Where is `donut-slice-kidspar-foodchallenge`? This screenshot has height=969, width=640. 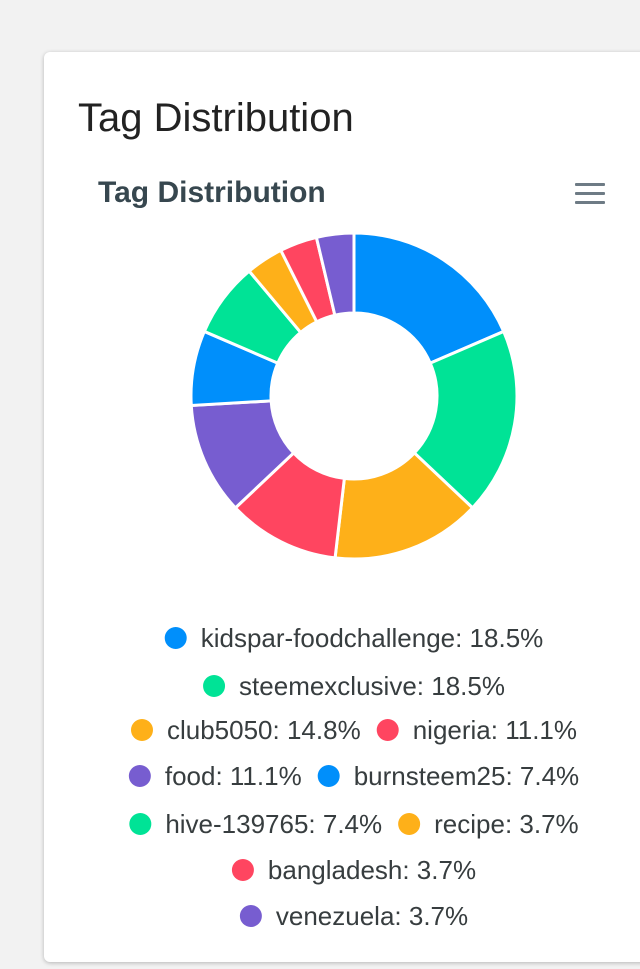 donut-slice-kidspar-foodchallenge is located at coordinates (429, 298).